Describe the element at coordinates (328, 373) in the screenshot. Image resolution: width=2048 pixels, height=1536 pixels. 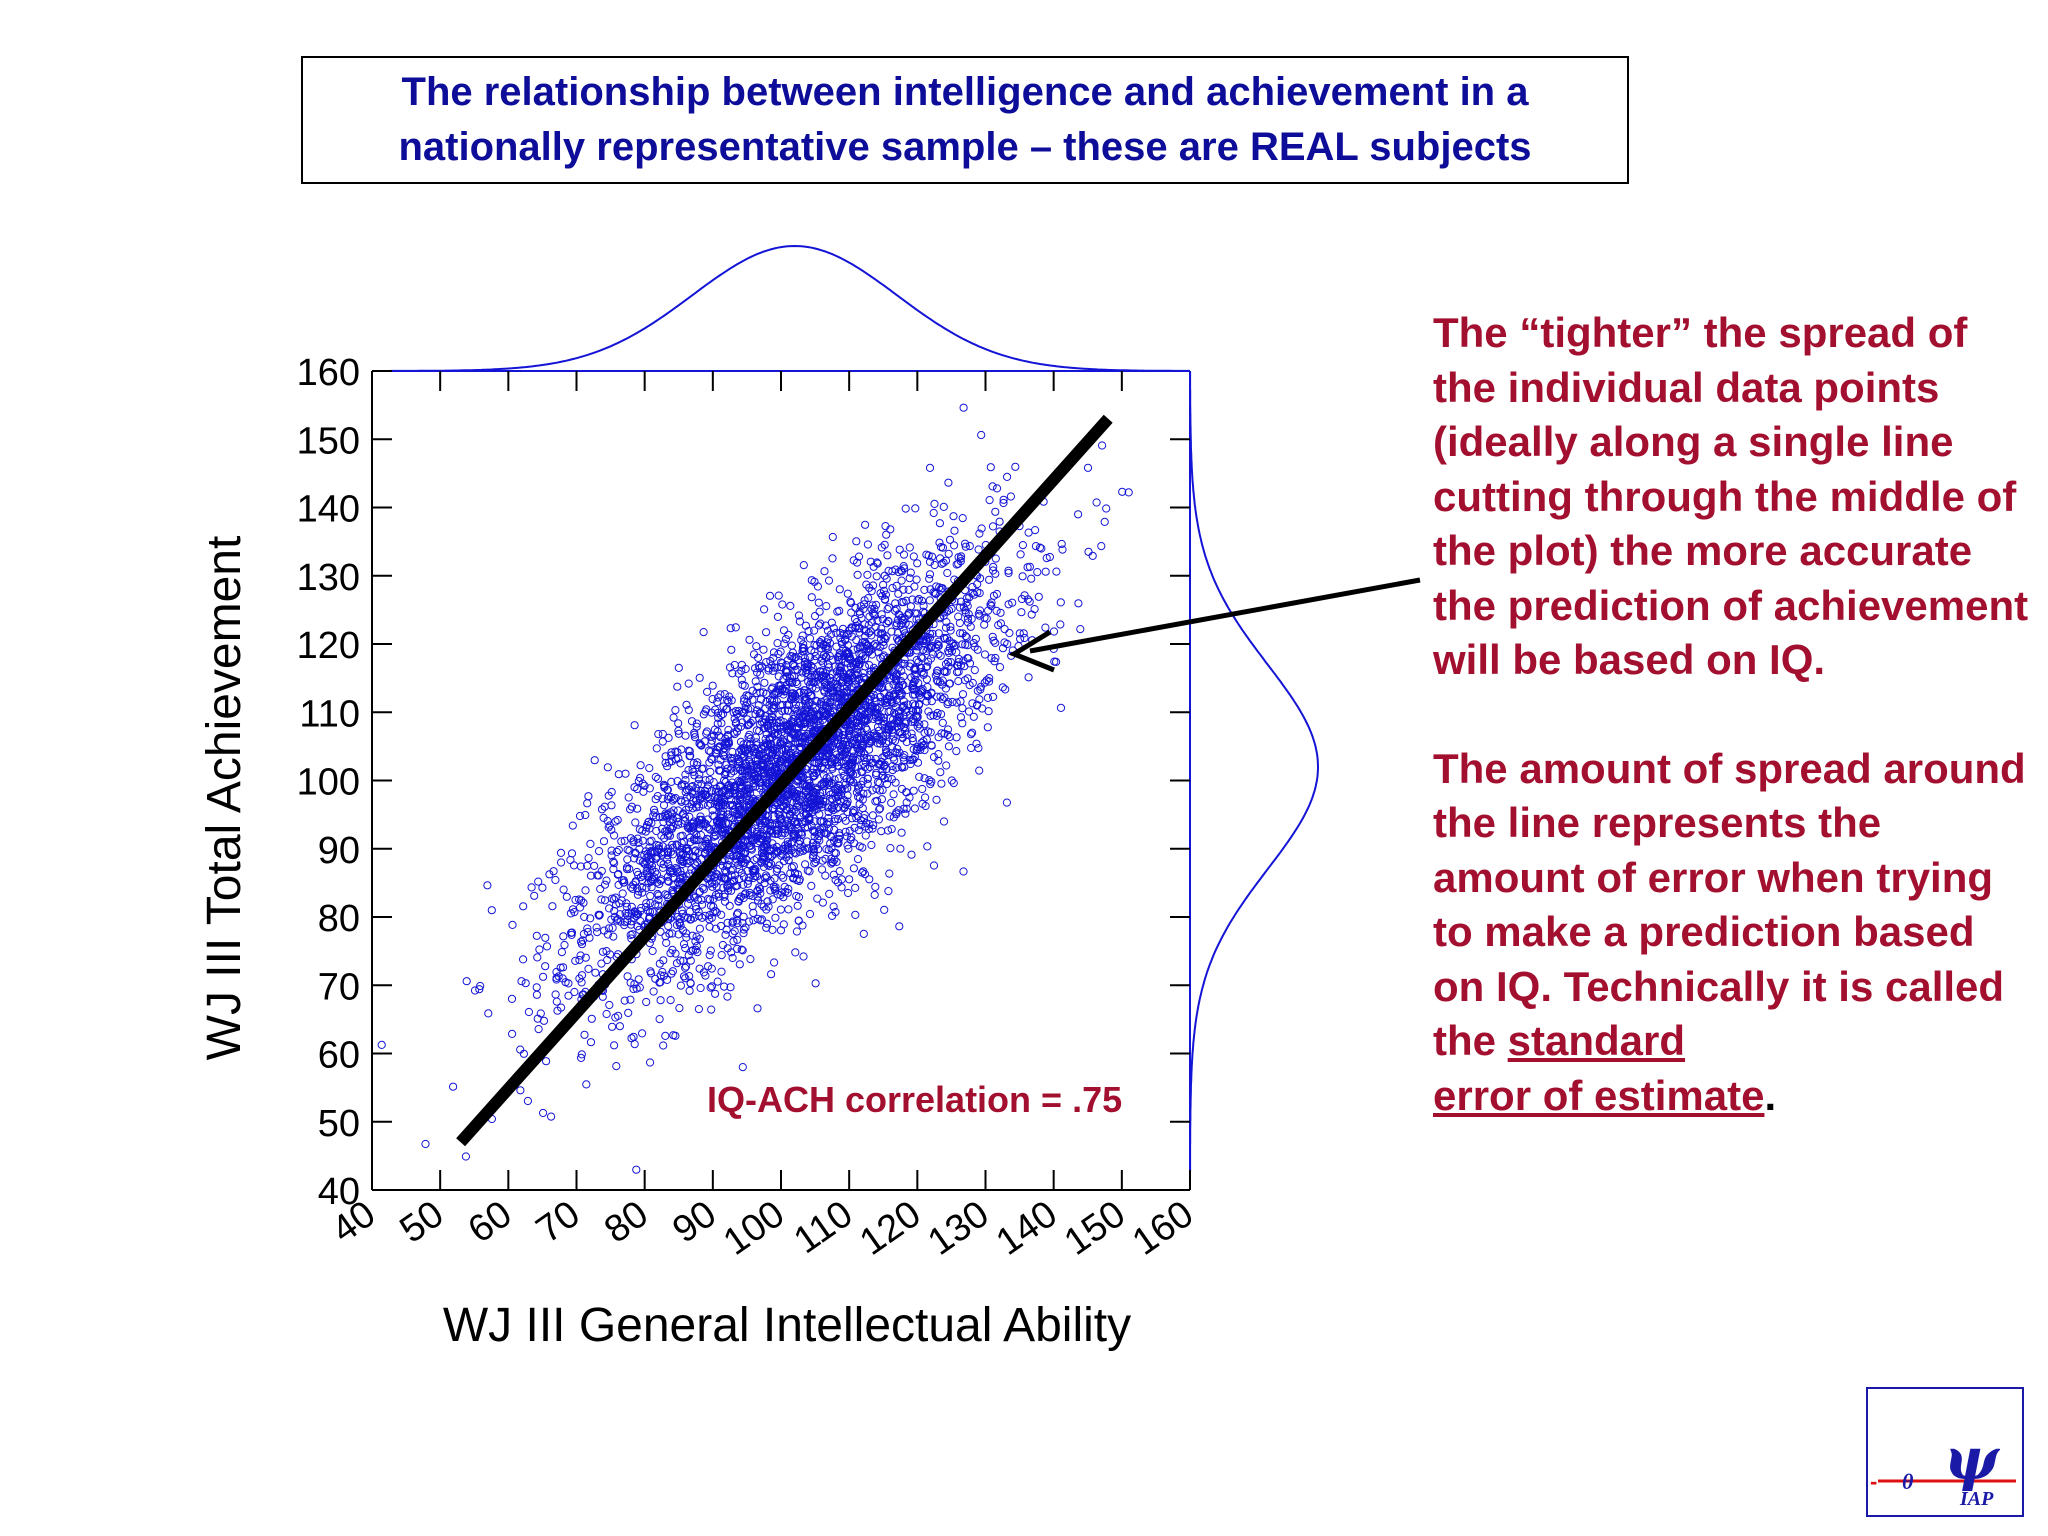
I see `y-tick-label: 160` at that location.